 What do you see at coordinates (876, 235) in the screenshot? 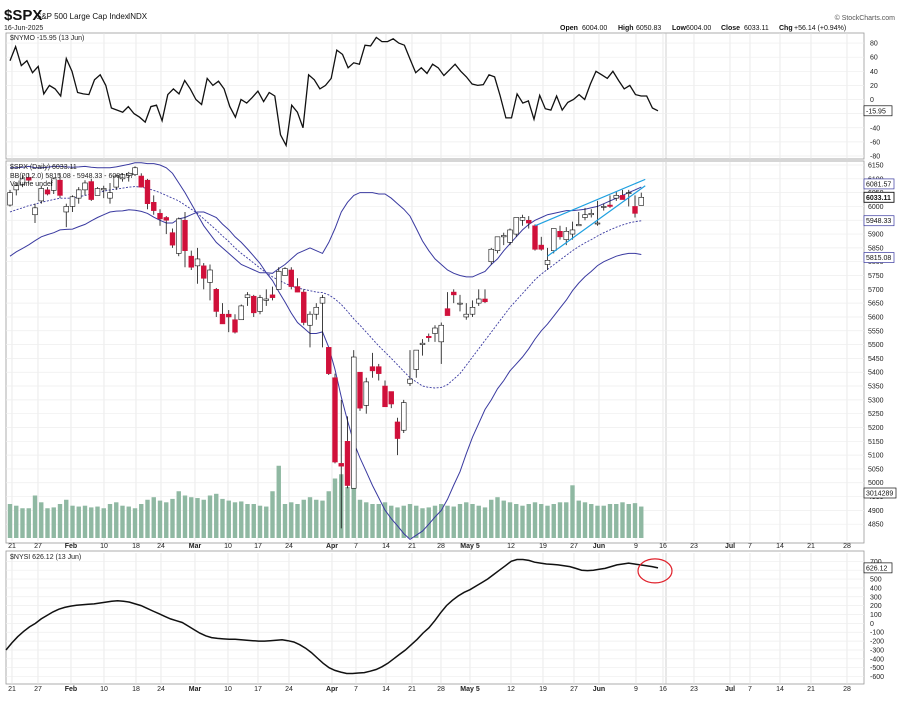
I see `spx-y-tick: 5900` at bounding box center [876, 235].